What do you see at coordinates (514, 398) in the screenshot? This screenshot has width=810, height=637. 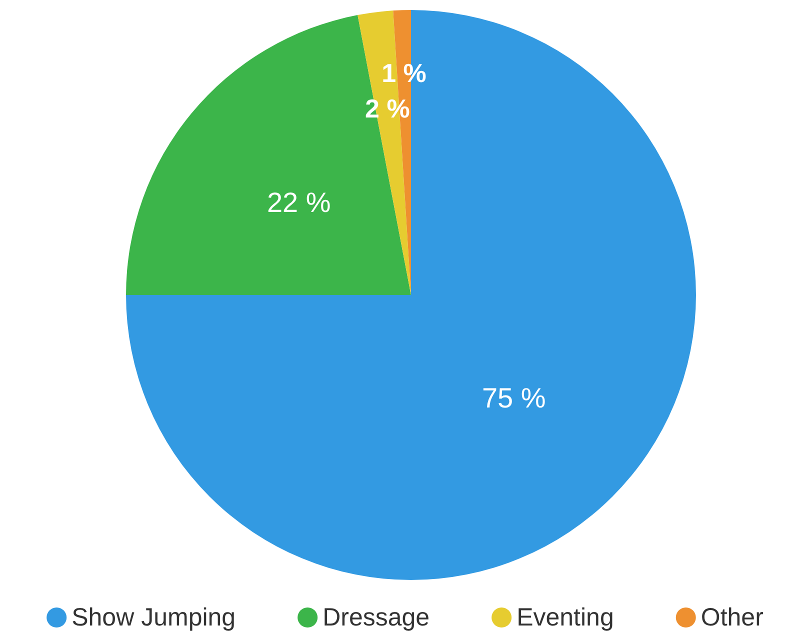 I see `data-label: 75 %` at bounding box center [514, 398].